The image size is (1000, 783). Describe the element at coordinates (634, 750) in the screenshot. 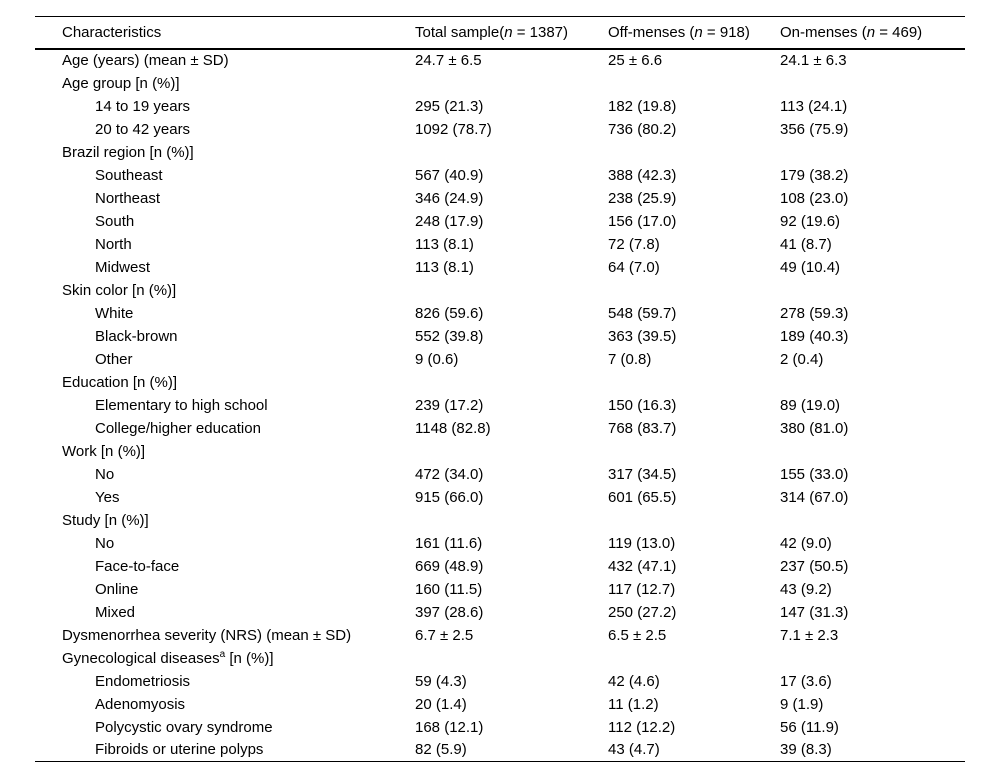

I see `cell-value: 43 (4.7)` at that location.